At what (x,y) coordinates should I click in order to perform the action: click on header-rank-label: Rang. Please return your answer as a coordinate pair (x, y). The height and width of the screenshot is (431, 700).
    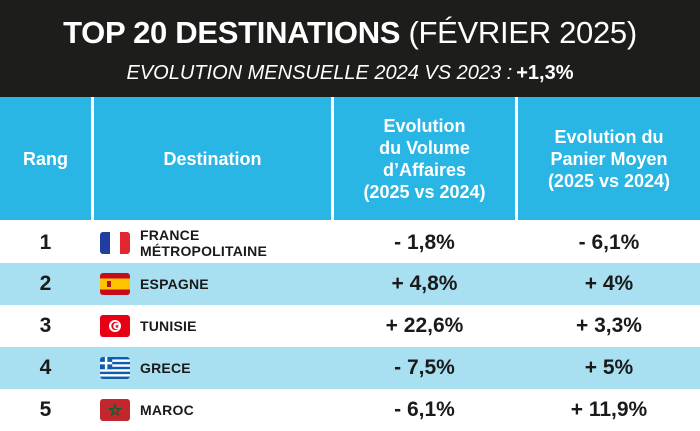
    Looking at the image, I should click on (45, 158).